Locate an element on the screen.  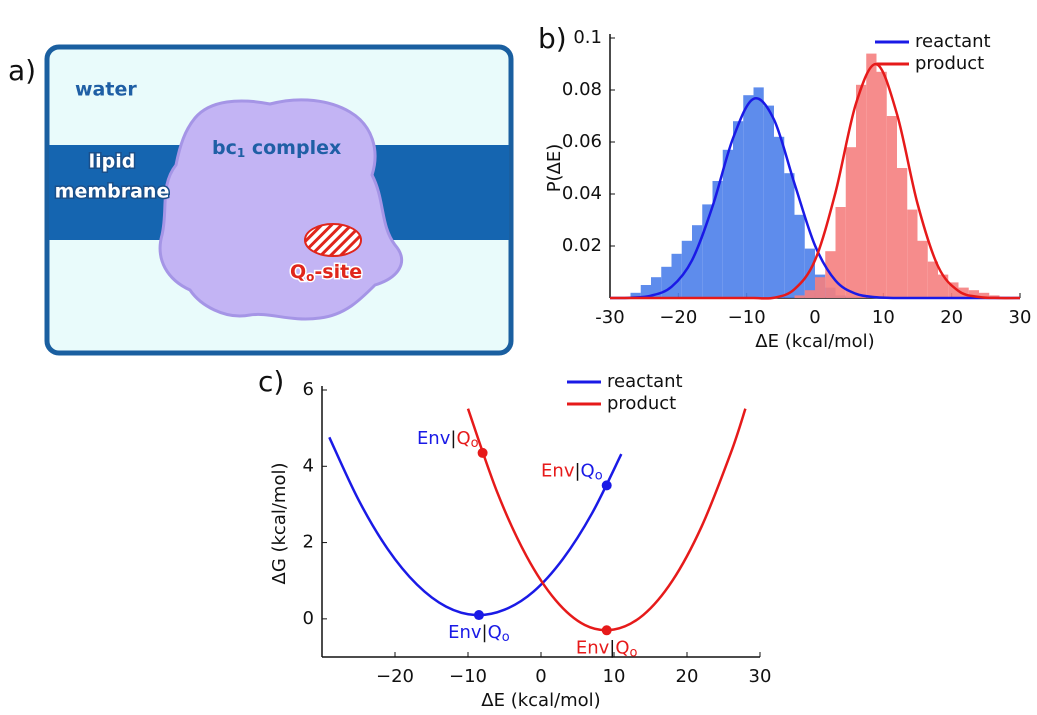
curve is located at coordinates (606, 520).